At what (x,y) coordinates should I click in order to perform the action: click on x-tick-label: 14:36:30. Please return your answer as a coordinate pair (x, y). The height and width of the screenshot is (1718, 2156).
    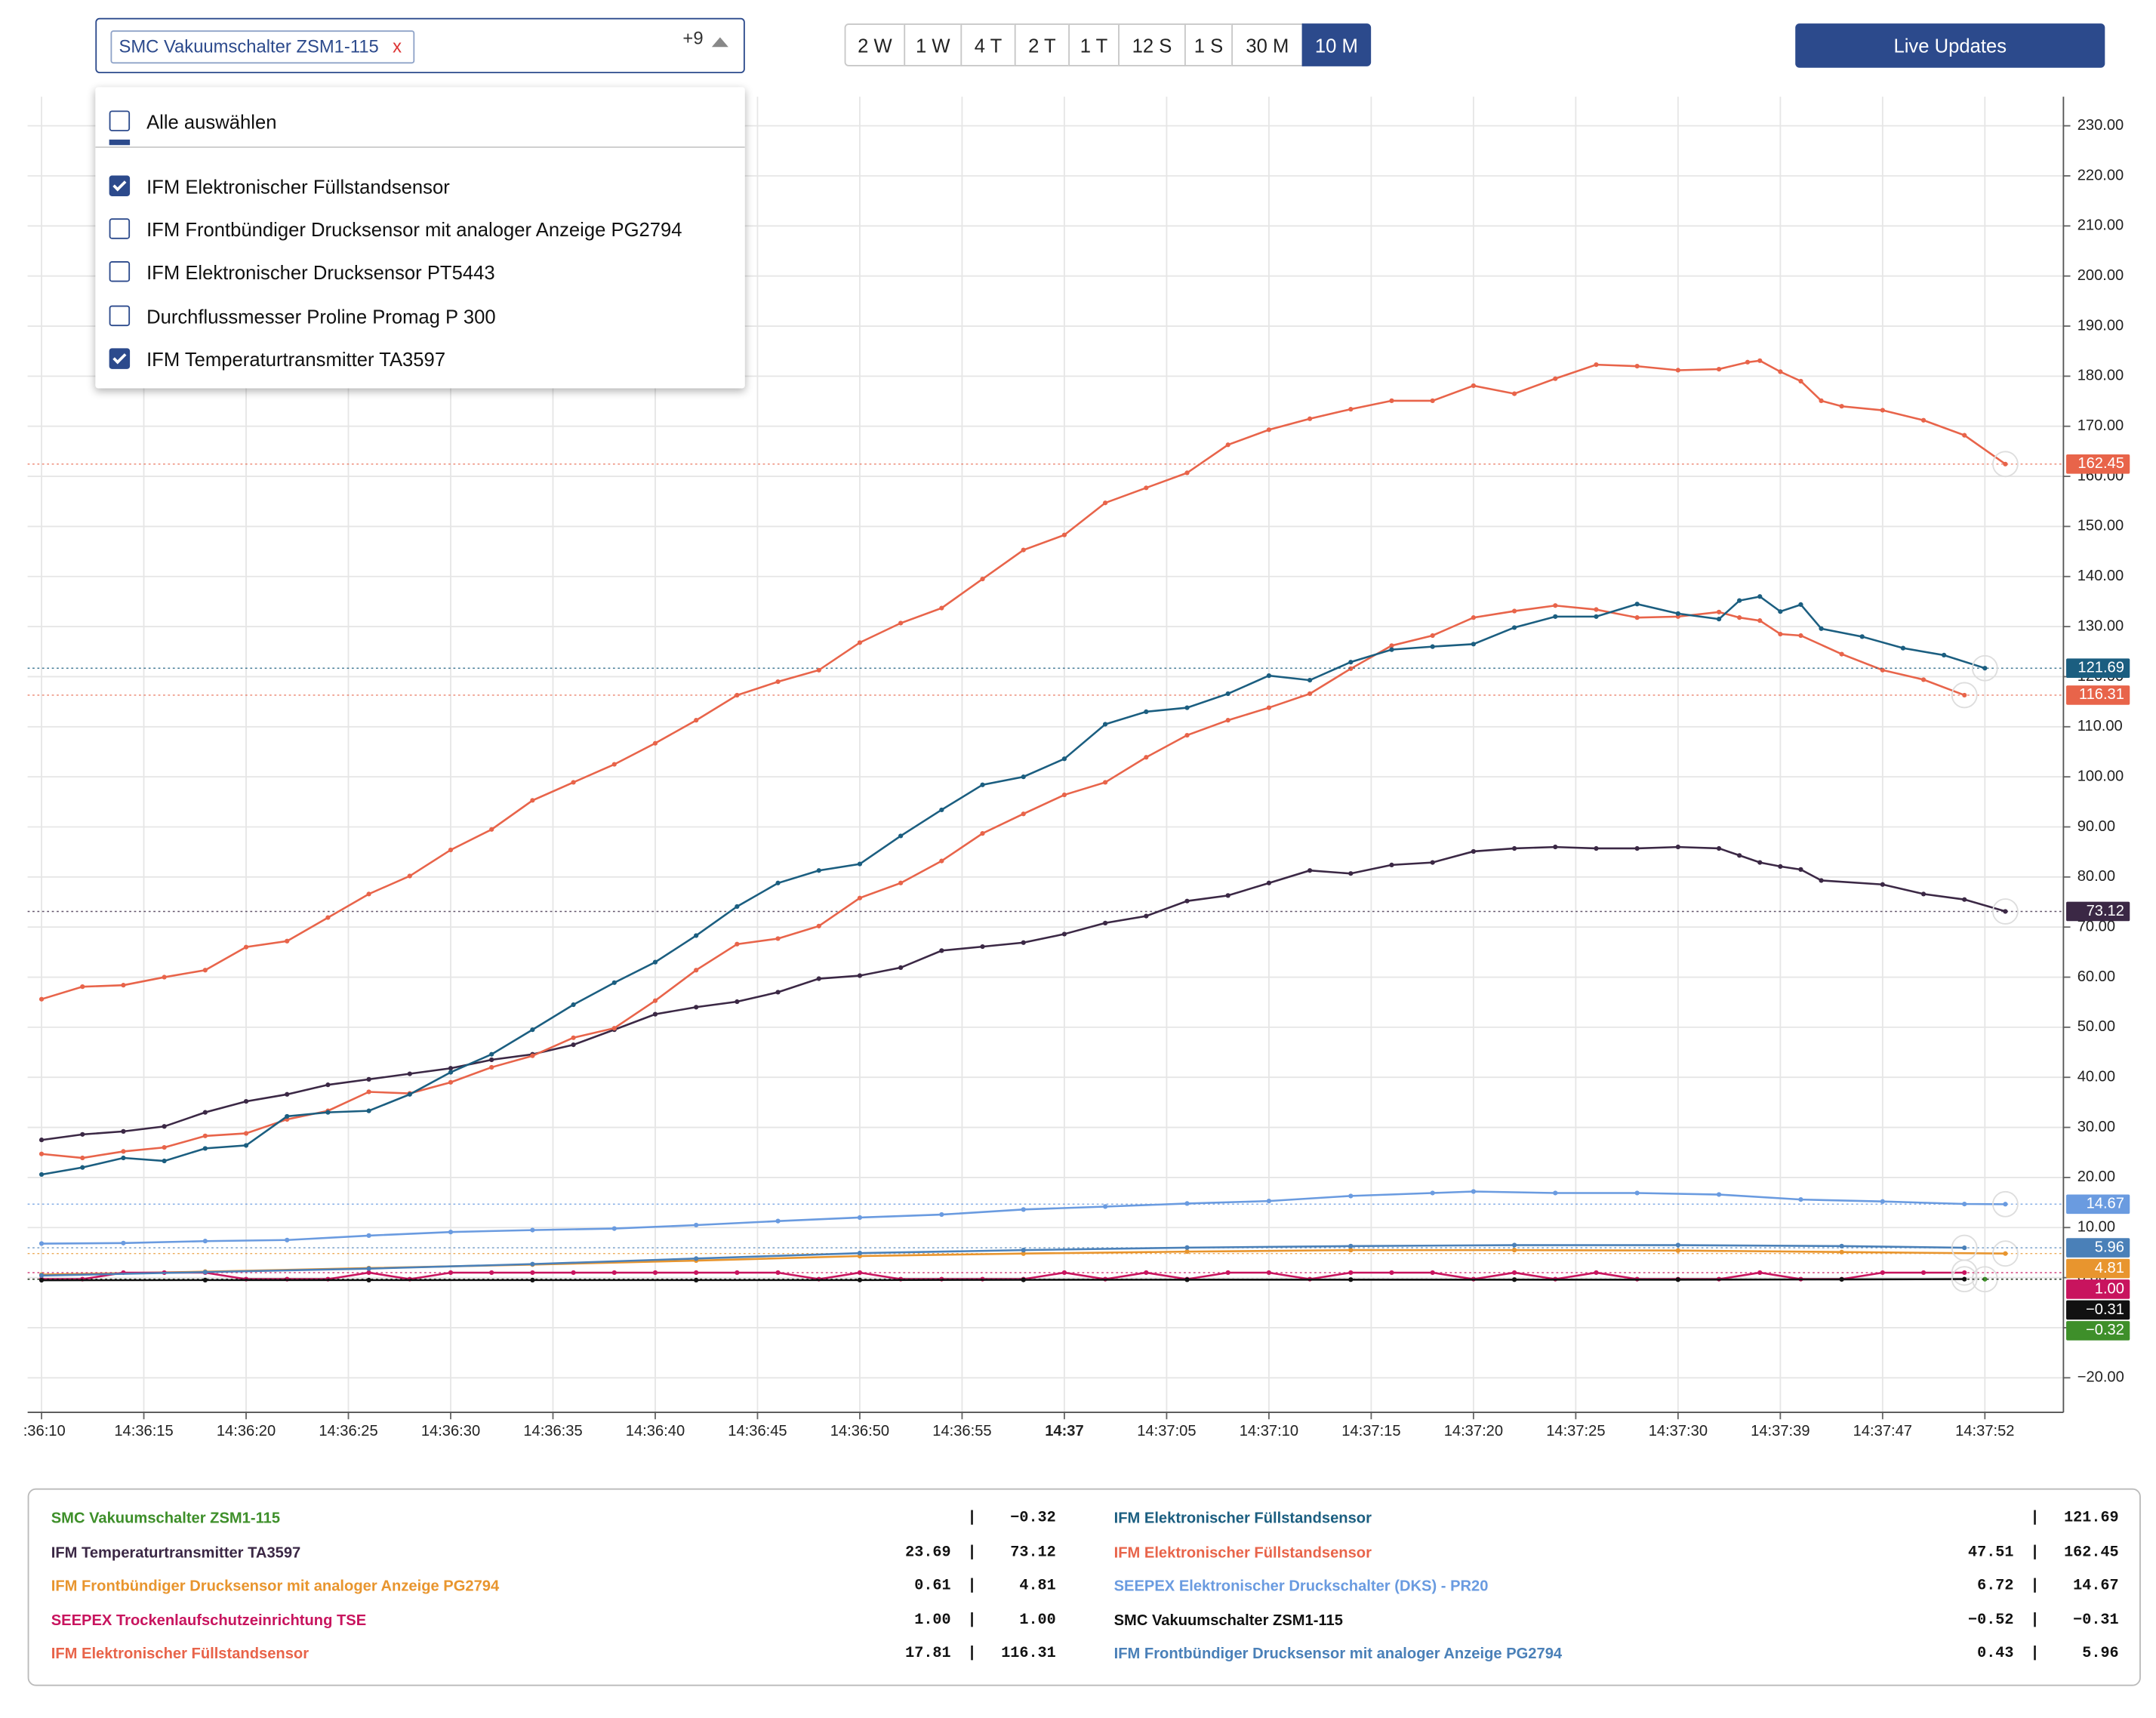
    Looking at the image, I should click on (450, 1431).